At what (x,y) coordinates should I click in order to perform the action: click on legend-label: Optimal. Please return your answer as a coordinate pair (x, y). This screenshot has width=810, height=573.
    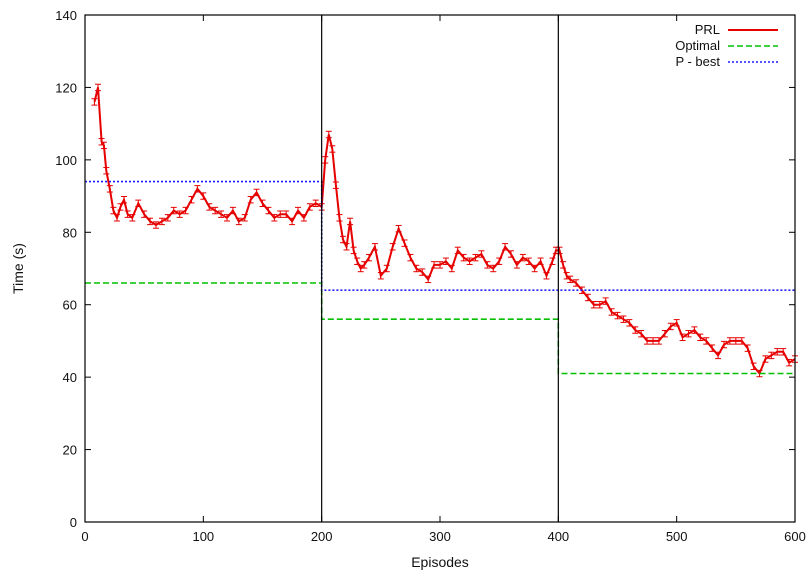
    Looking at the image, I should click on (697, 45).